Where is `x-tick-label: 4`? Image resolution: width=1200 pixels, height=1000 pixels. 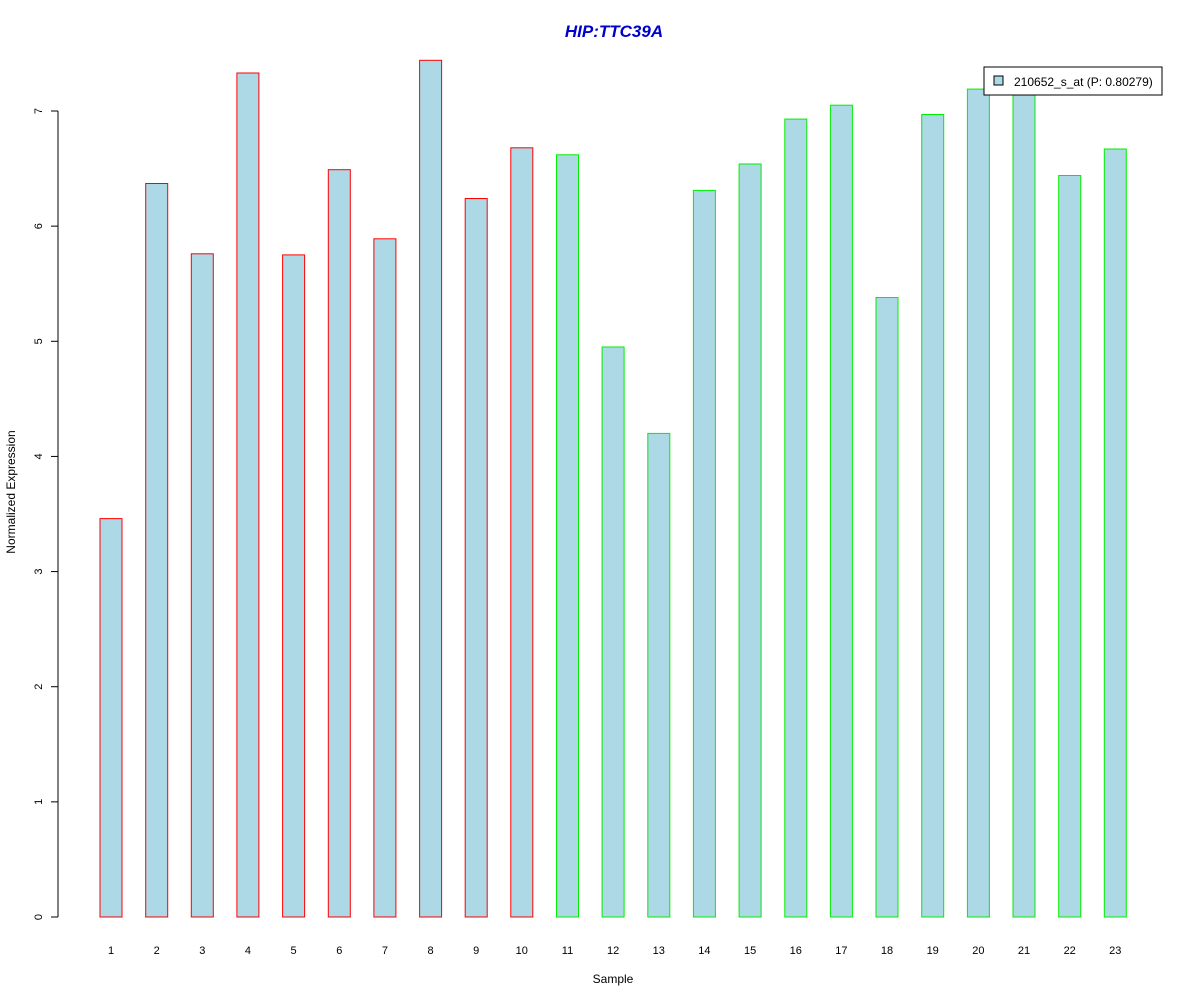
x-tick-label: 4 is located at coordinates (248, 951).